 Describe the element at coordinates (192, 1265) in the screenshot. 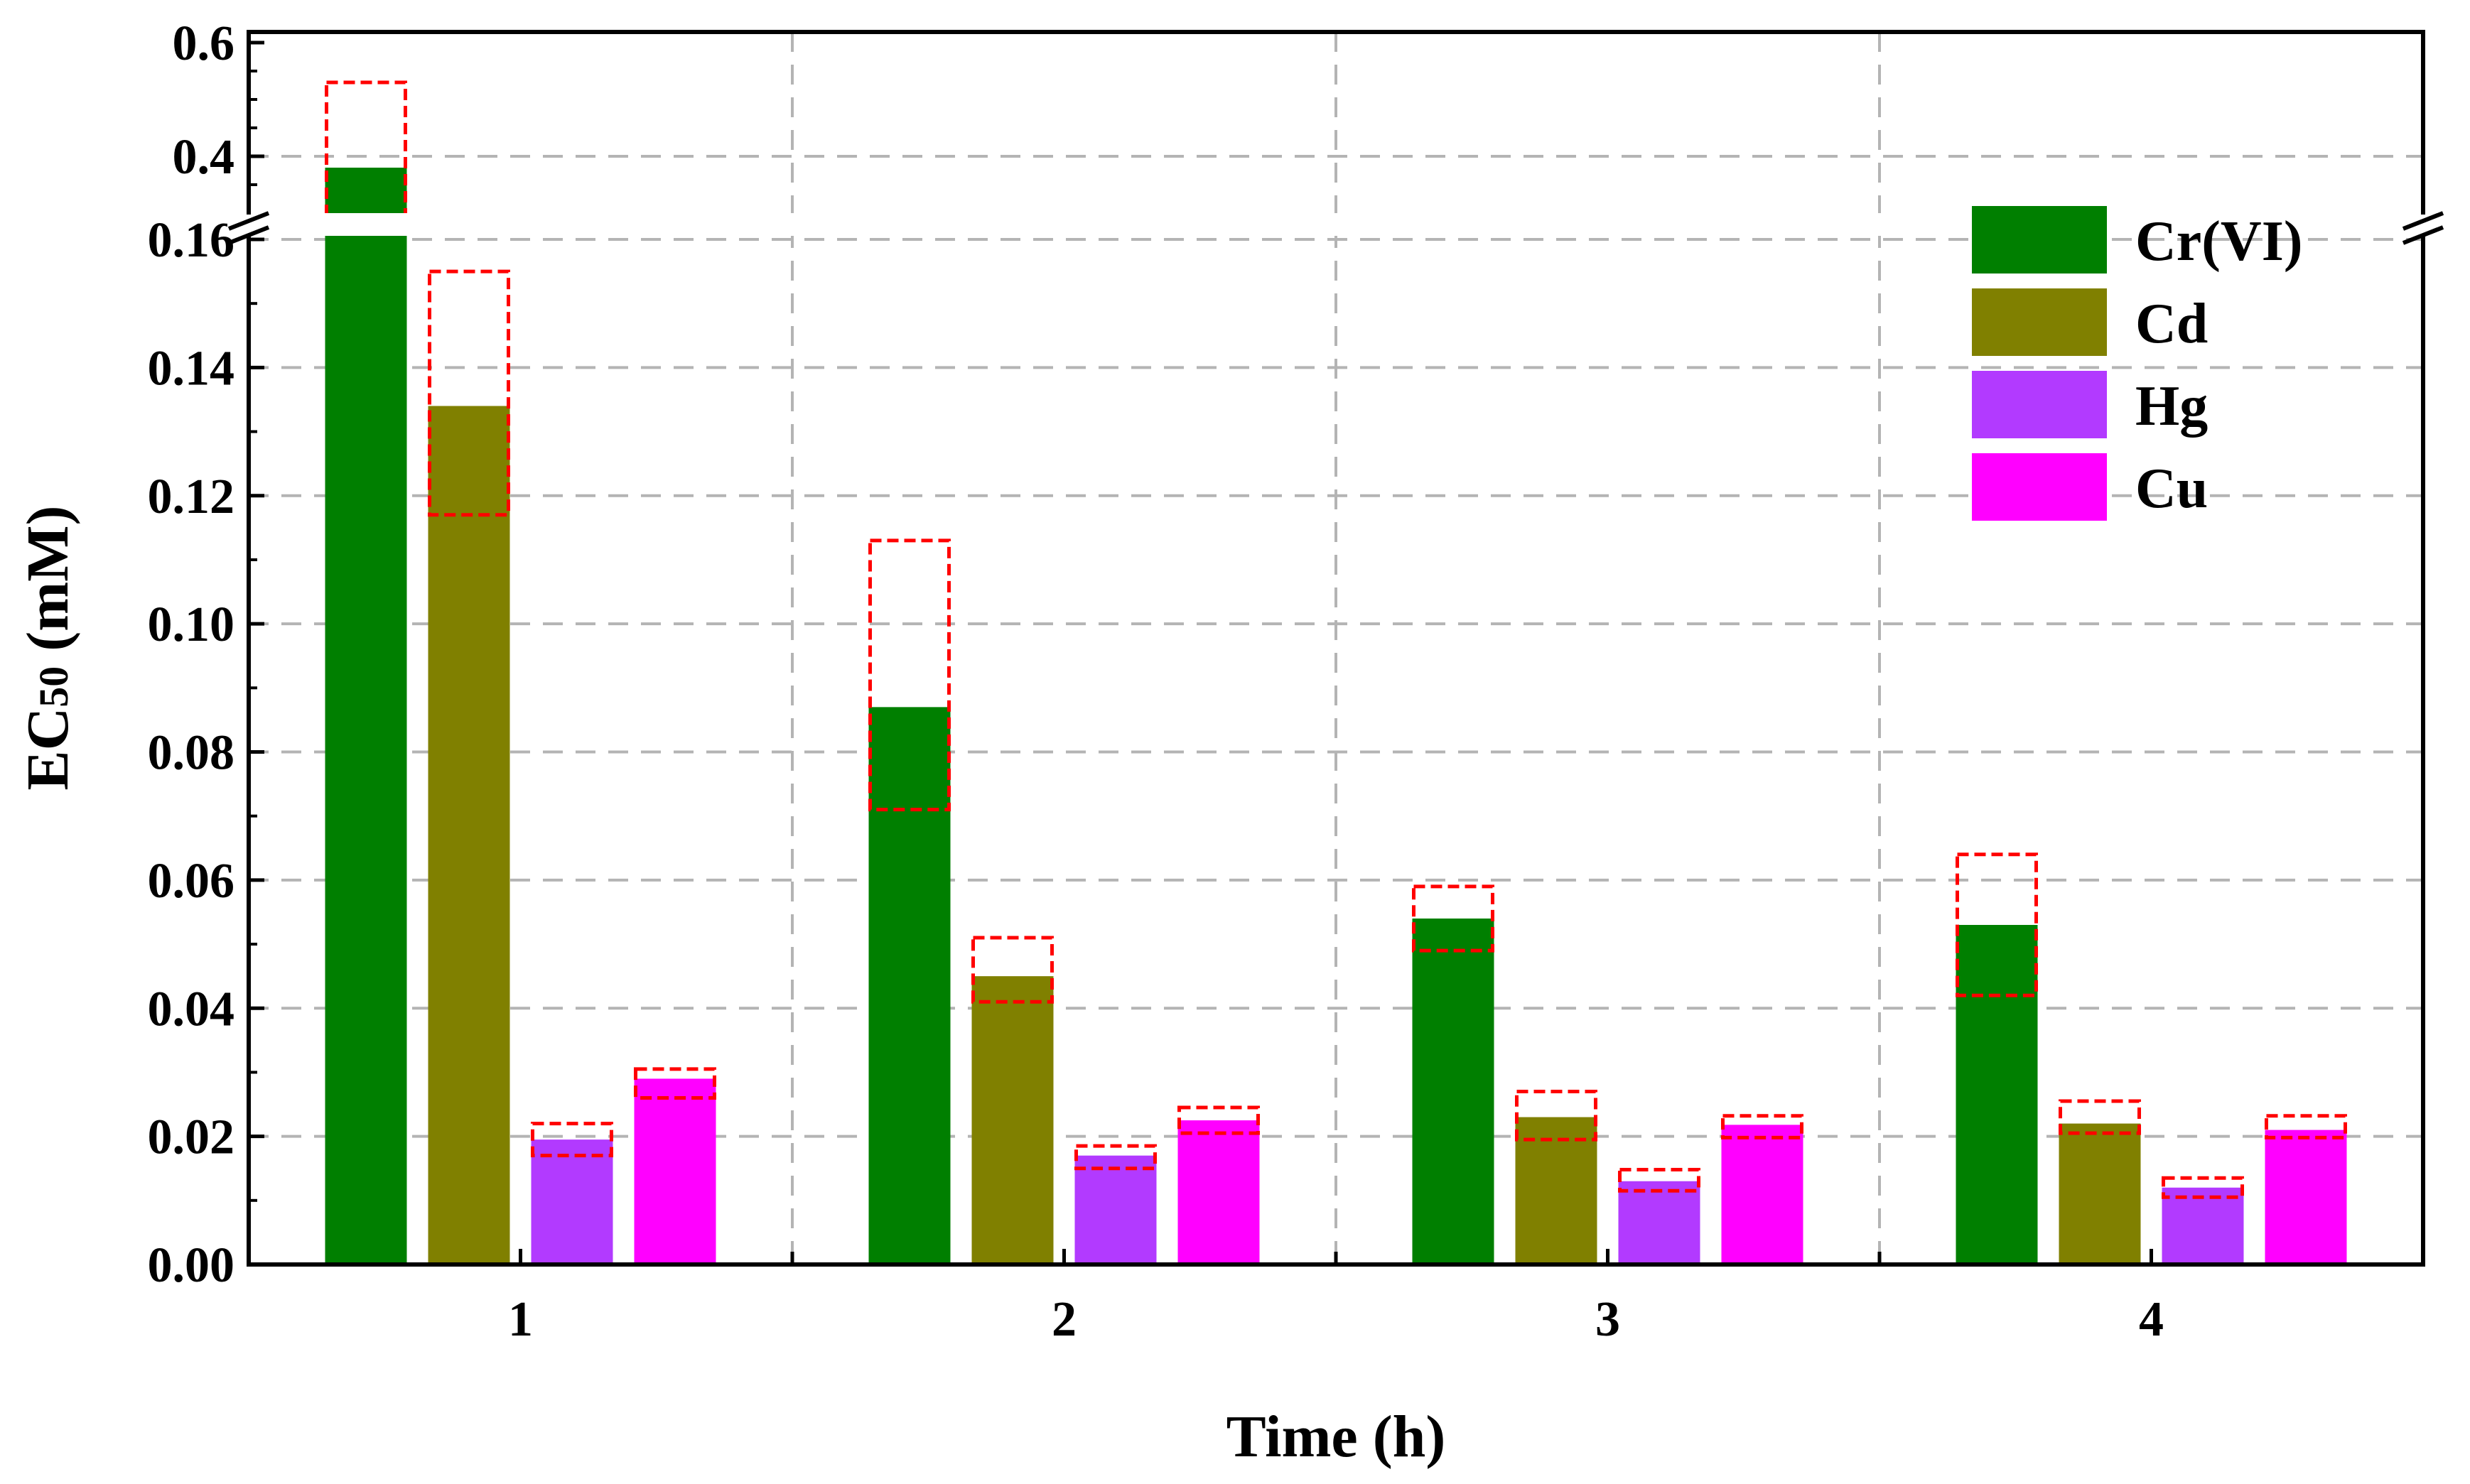

I see `y-tick-label: 0.00` at that location.